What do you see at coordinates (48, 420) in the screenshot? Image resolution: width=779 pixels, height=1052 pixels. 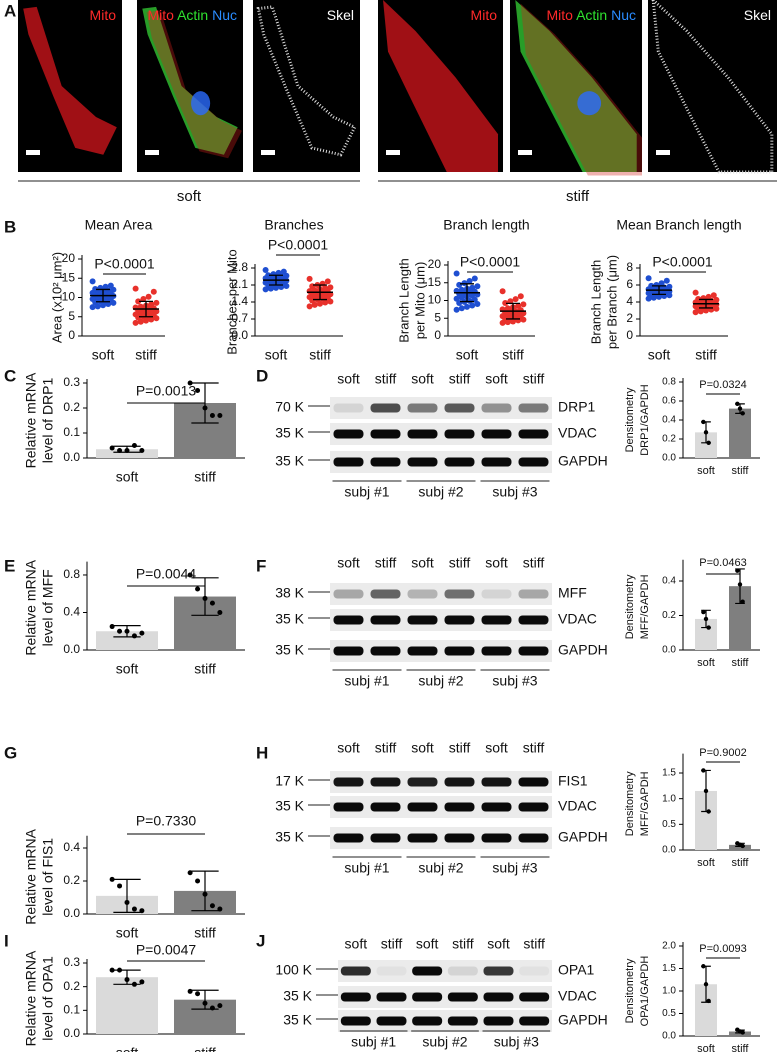 I see `y-axis-label: level of DRP1` at bounding box center [48, 420].